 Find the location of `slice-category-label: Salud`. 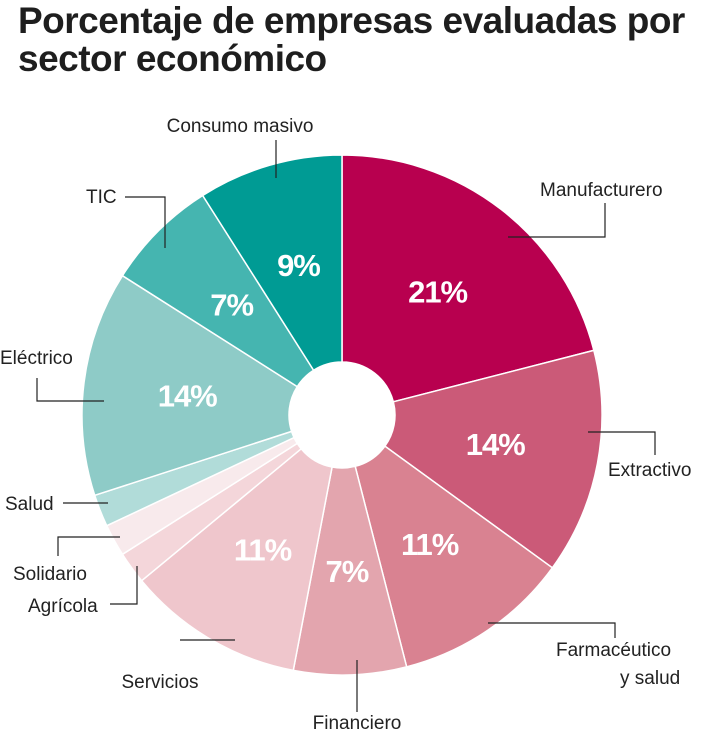

slice-category-label: Salud is located at coordinates (29, 504).